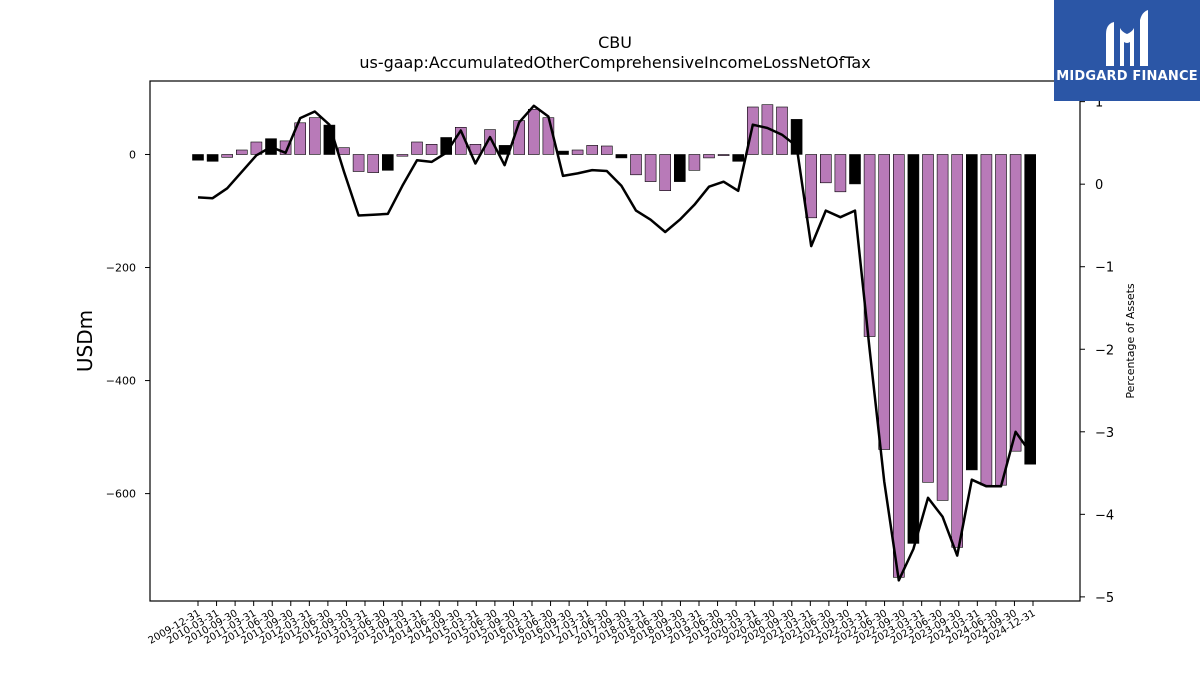 Image resolution: width=1200 pixels, height=675 pixels. What do you see at coordinates (121, 381) in the screenshot?
I see `y-tick-label: −400` at bounding box center [121, 381].